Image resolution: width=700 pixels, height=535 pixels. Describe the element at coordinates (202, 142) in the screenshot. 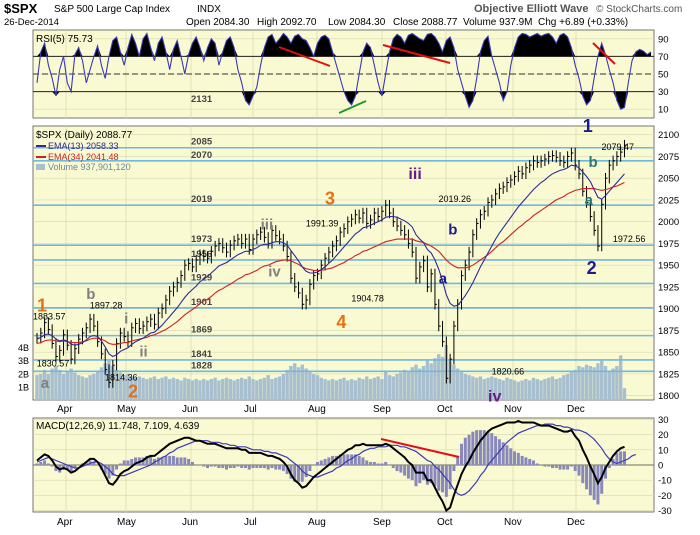

I see `level-line-label: 2085` at that location.